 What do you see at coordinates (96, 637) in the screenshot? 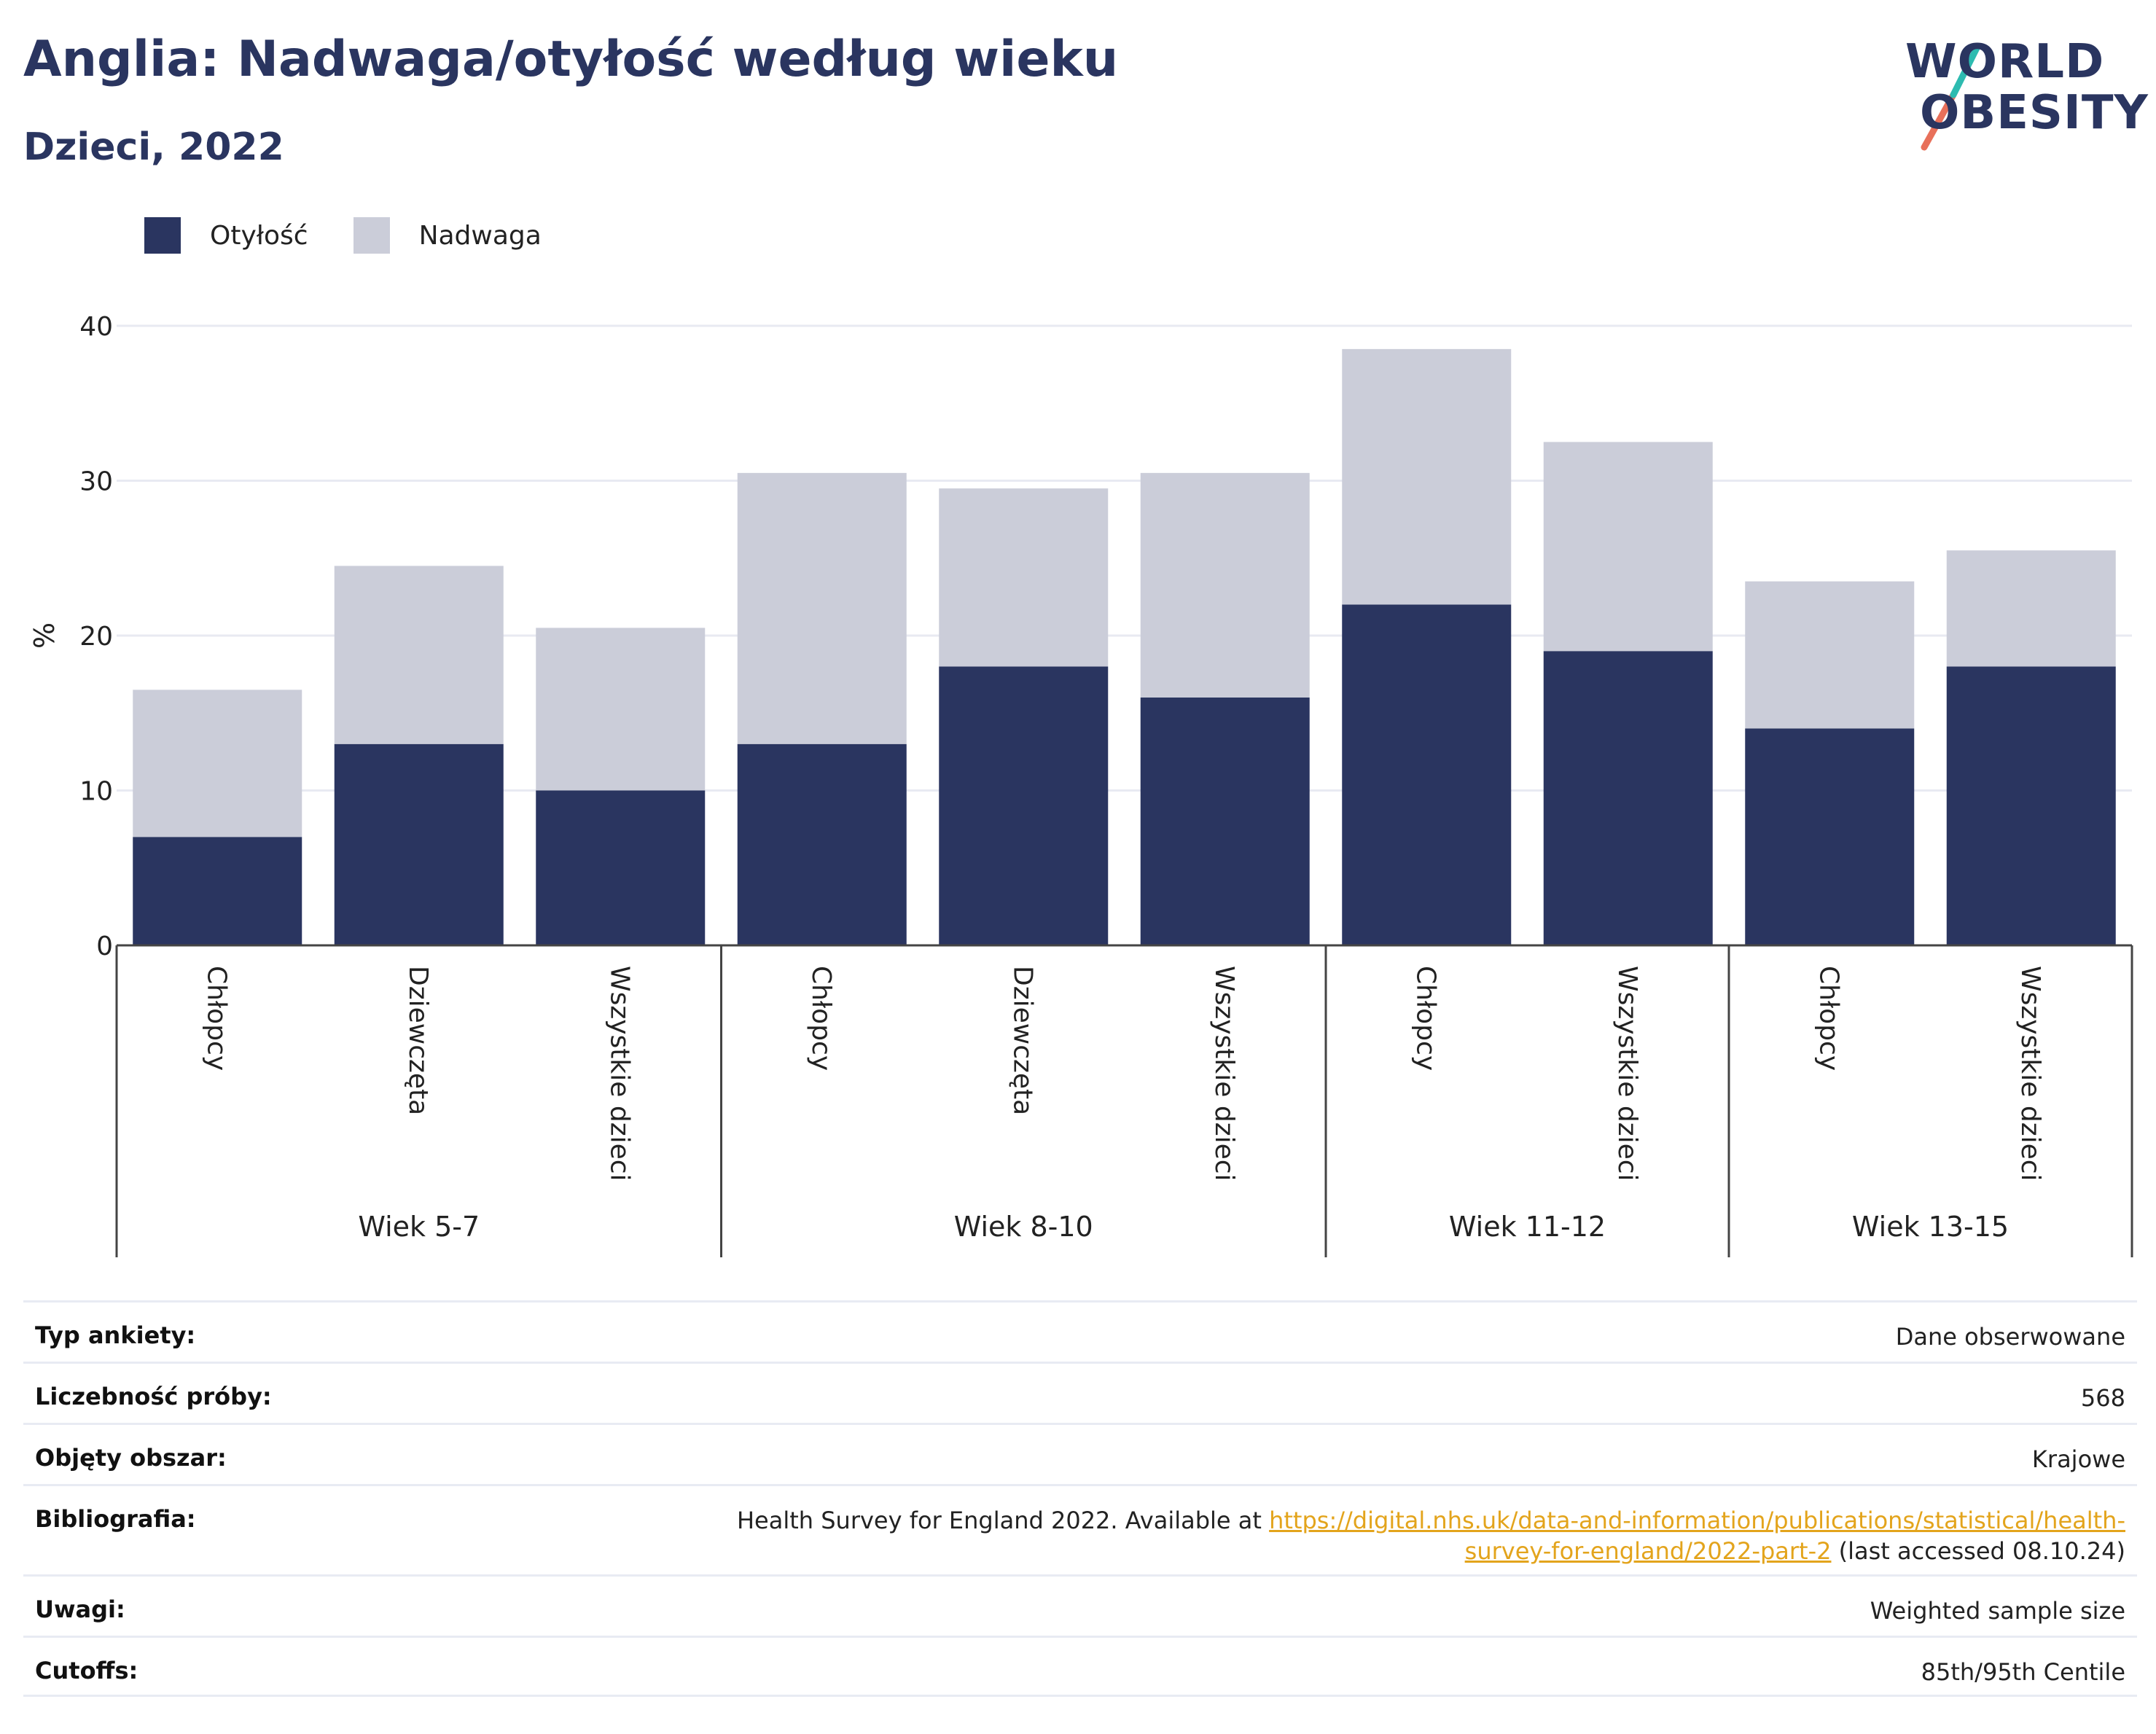
I see `y-tick-label: 20` at bounding box center [96, 637].